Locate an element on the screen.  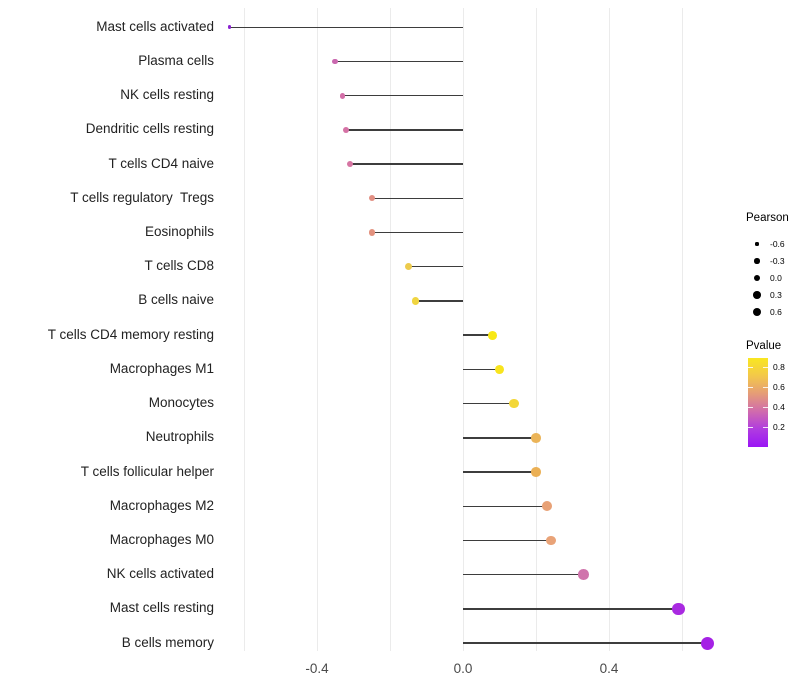
y-axis-label: Mast cells resting is located at coordinates (161, 608).